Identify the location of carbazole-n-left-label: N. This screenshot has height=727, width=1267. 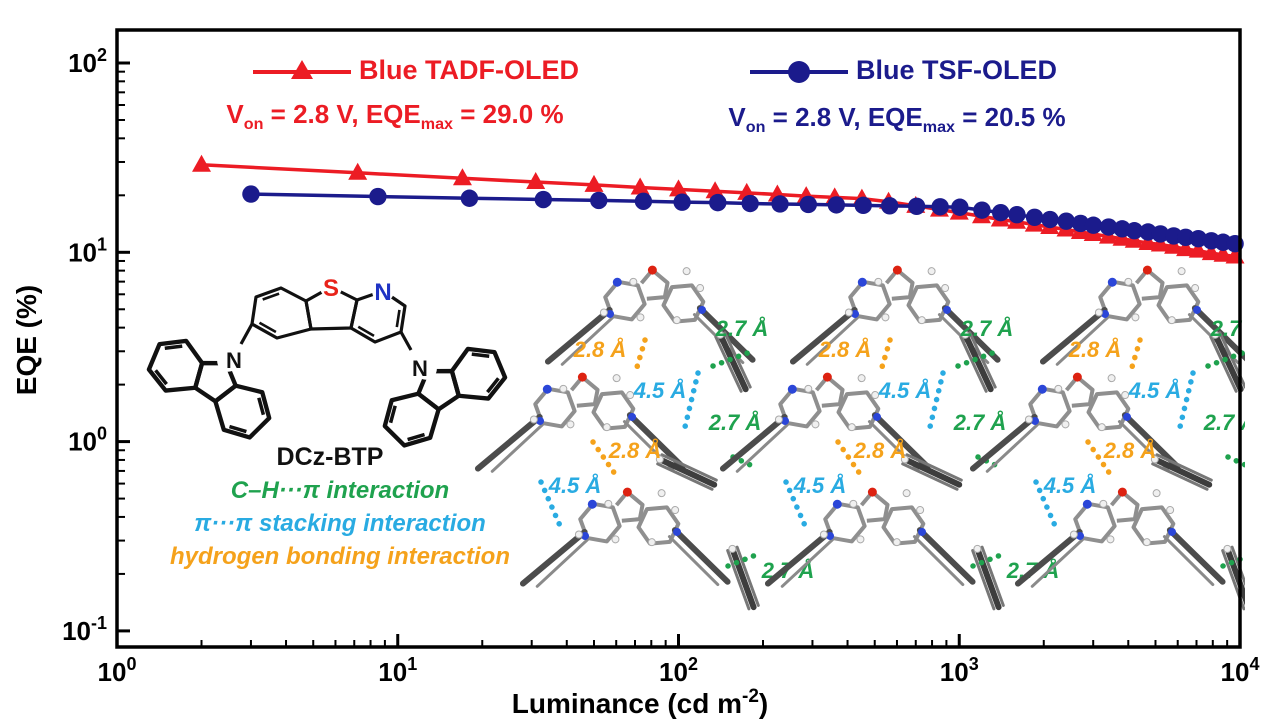
(234, 360).